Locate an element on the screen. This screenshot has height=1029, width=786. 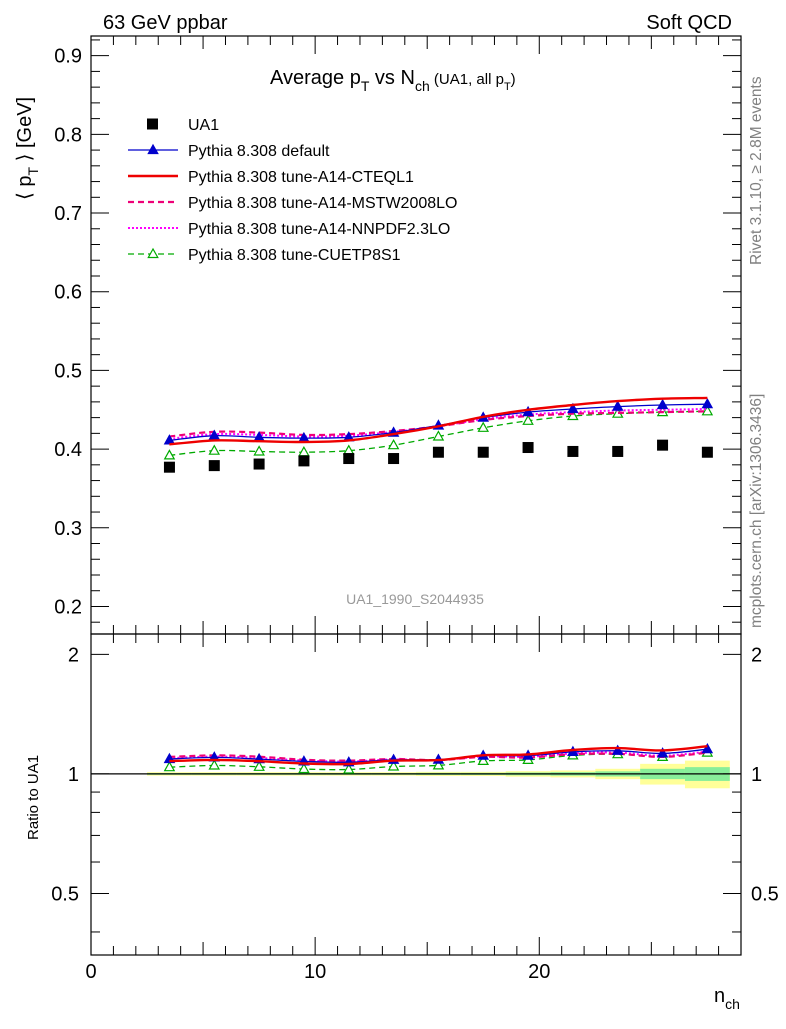
ratio-tick-label-right: 1 is located at coordinates (756, 775).